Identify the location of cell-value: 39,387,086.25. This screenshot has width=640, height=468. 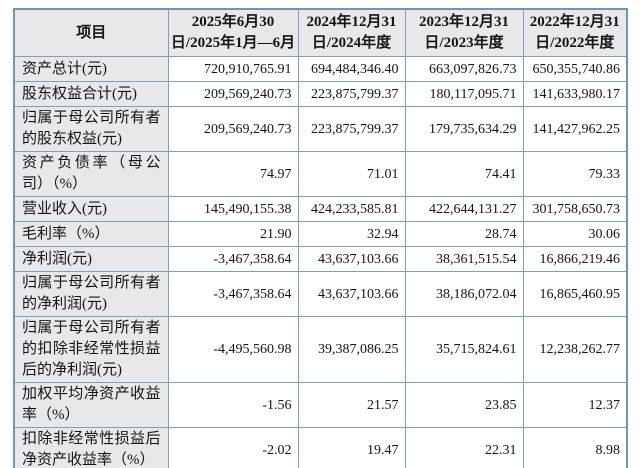
(351, 349).